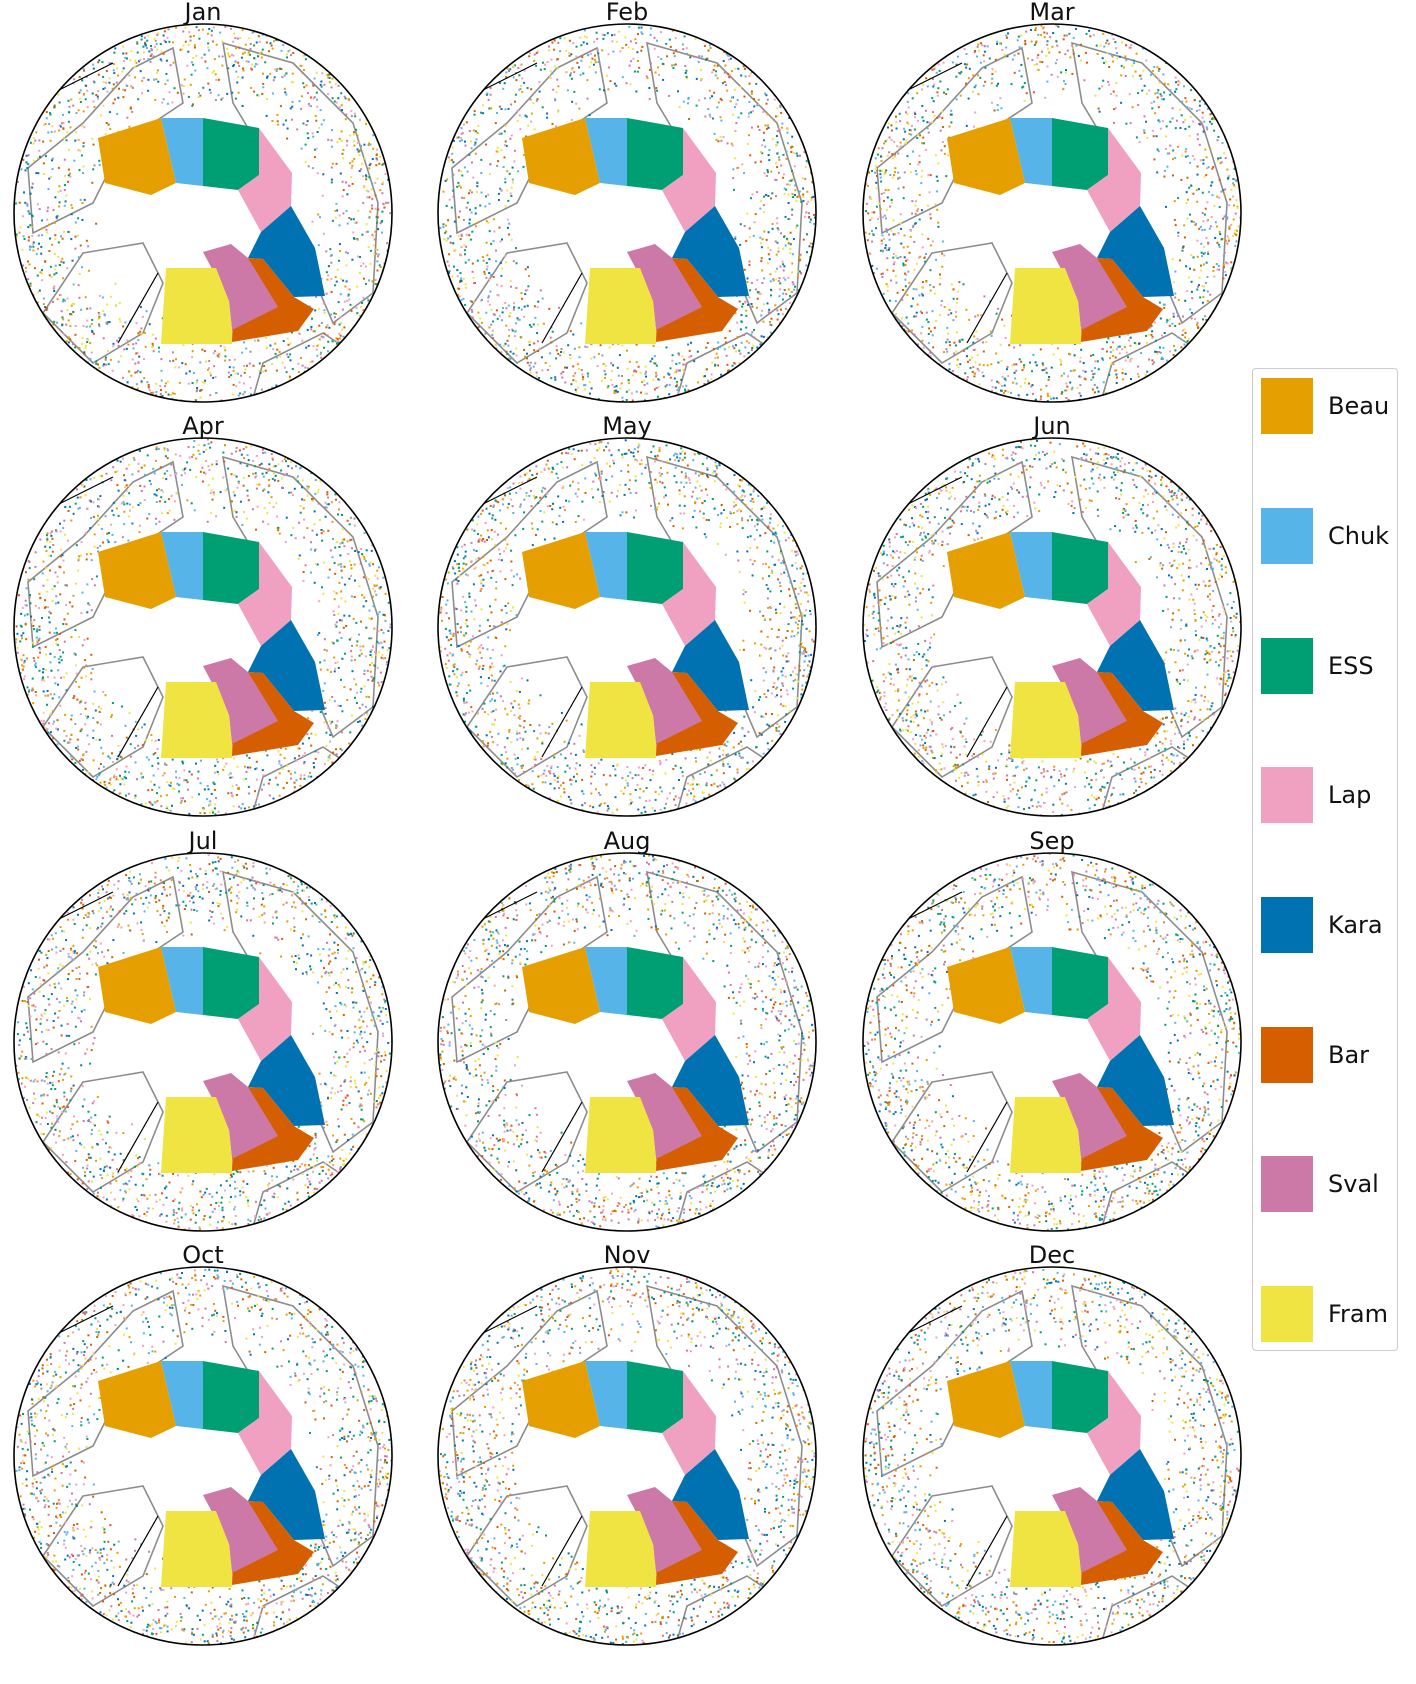 This screenshot has width=1416, height=1684. I want to click on legend-item-fram: Fram, so click(1326, 1314).